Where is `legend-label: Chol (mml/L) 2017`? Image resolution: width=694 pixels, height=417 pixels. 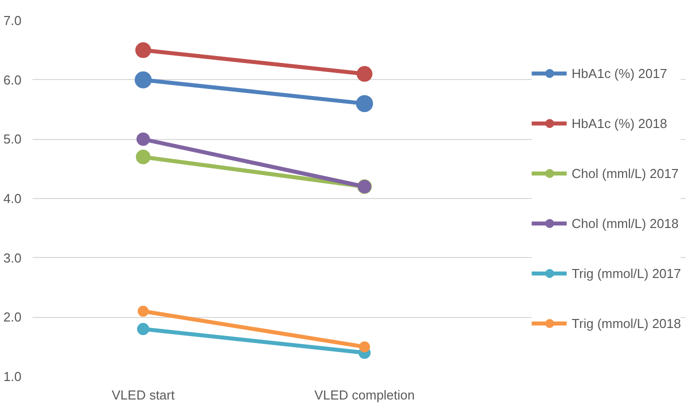
legend-label: Chol (mml/L) 2017 is located at coordinates (625, 173).